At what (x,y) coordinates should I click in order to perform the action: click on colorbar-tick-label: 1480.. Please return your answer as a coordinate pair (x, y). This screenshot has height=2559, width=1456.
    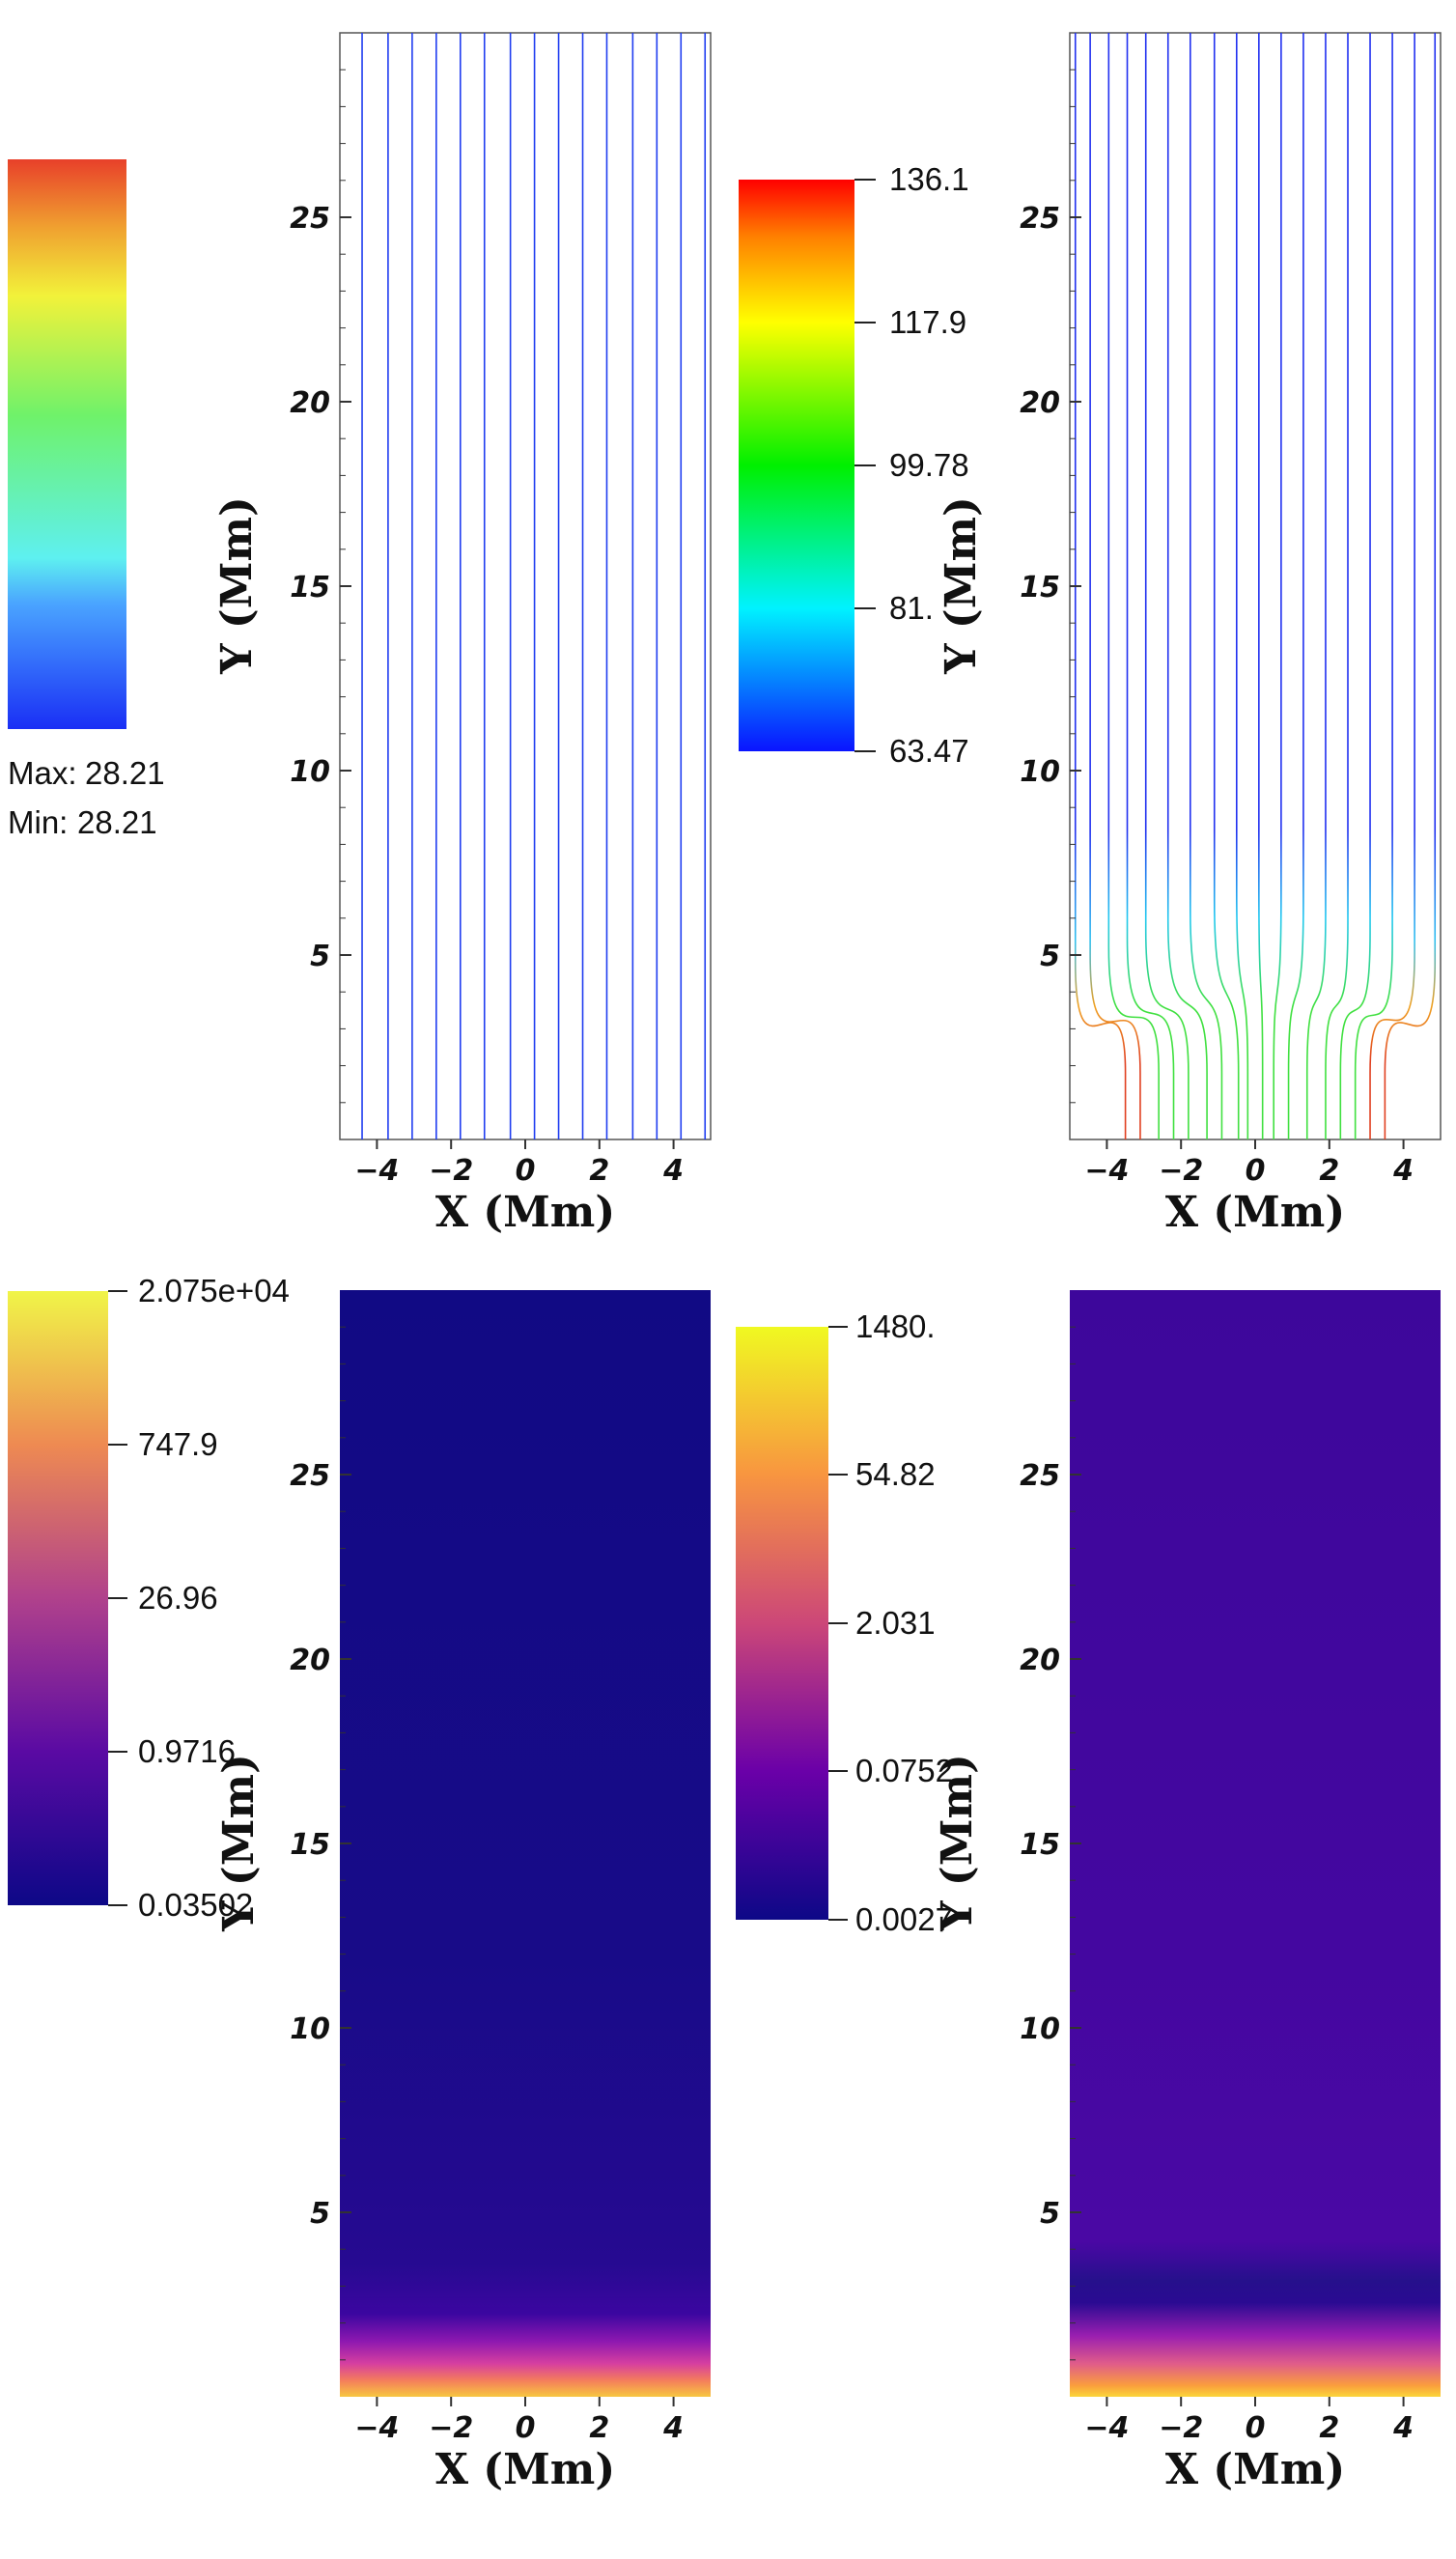
    Looking at the image, I should click on (896, 1326).